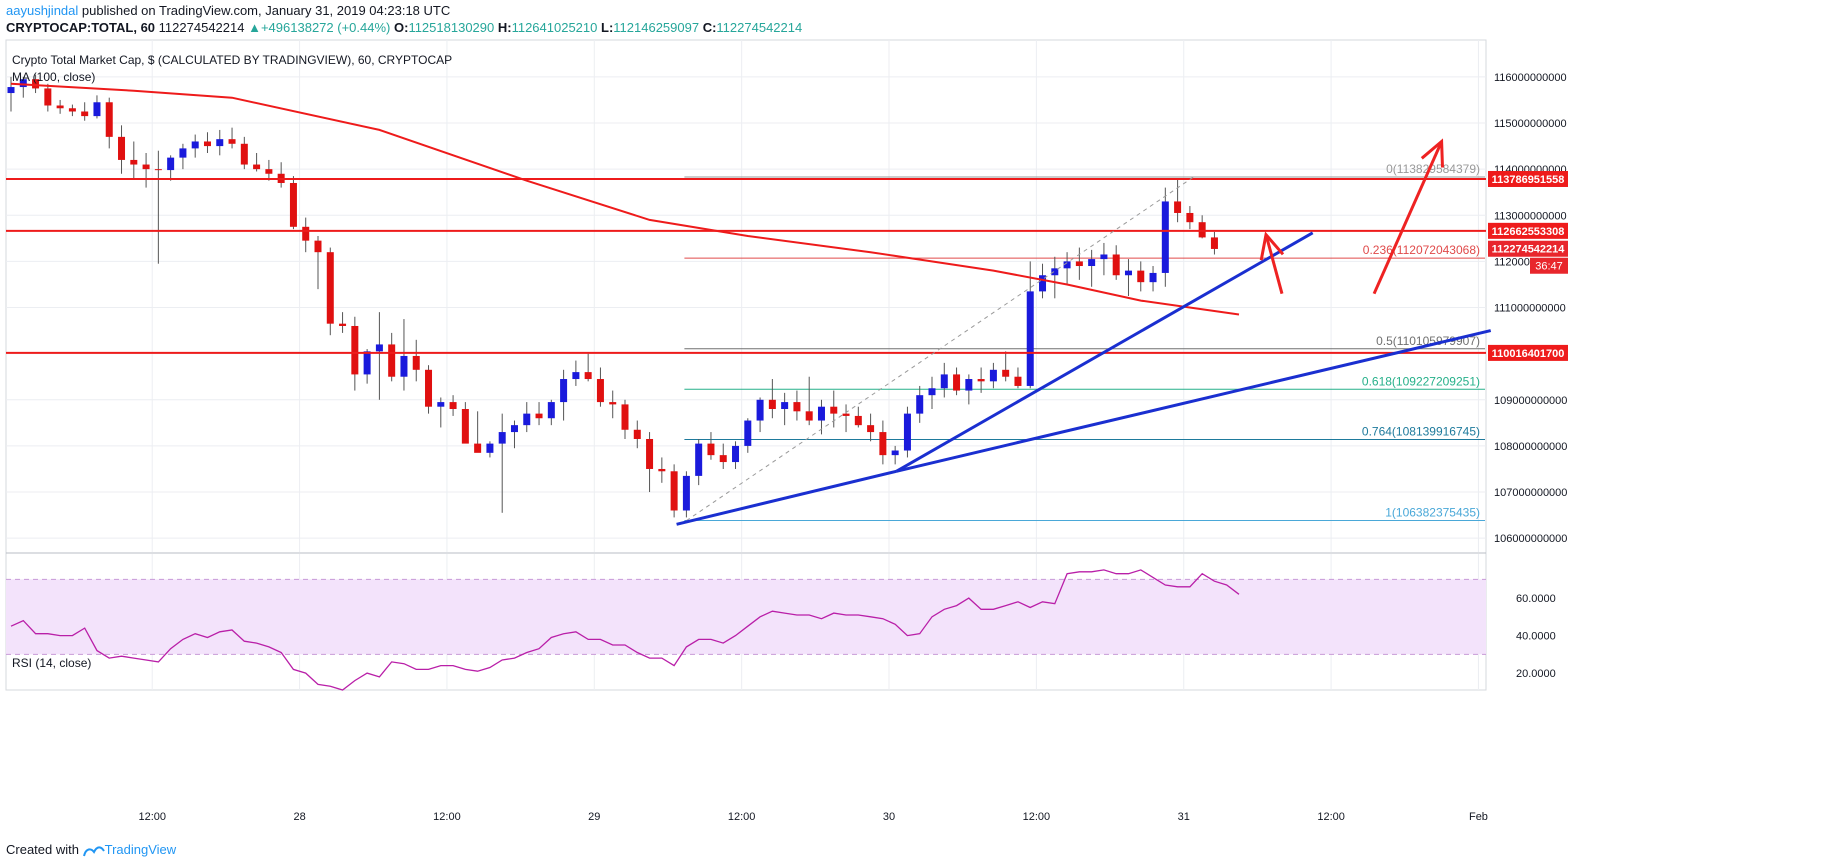 This screenshot has width=1828, height=868. What do you see at coordinates (1530, 401) in the screenshot?
I see `price-tick-label: 109000000000` at bounding box center [1530, 401].